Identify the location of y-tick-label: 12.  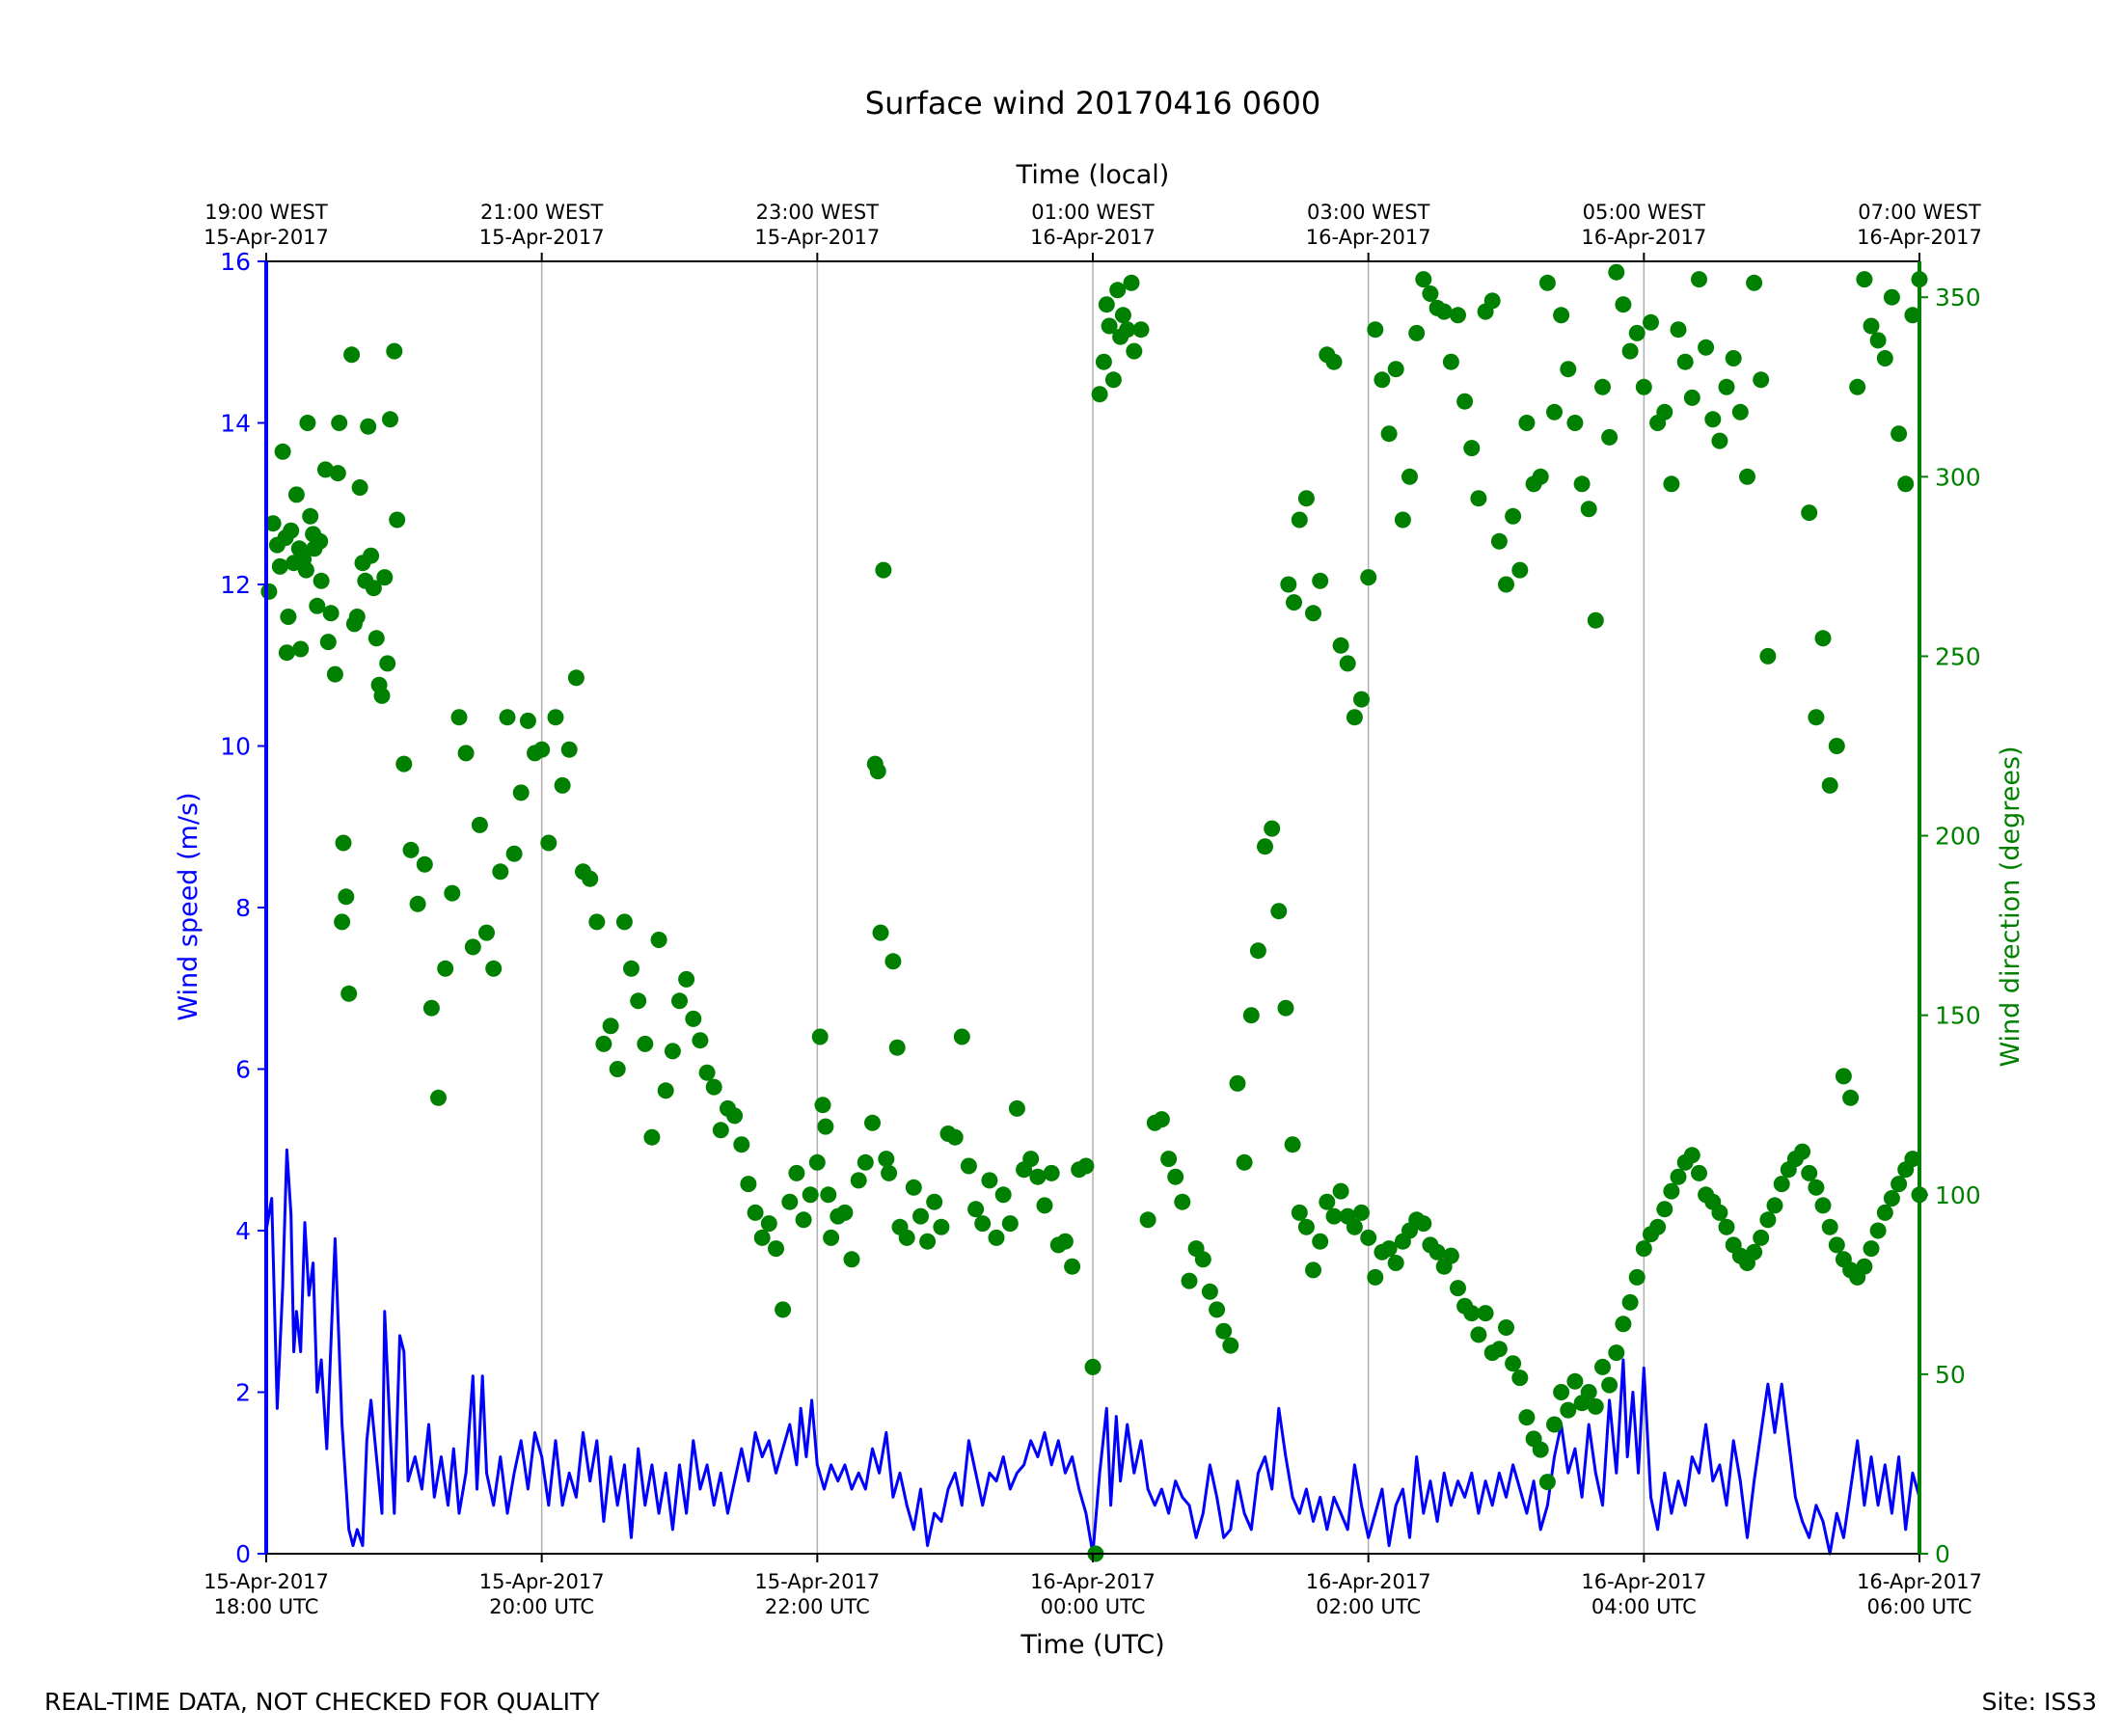
(236, 585).